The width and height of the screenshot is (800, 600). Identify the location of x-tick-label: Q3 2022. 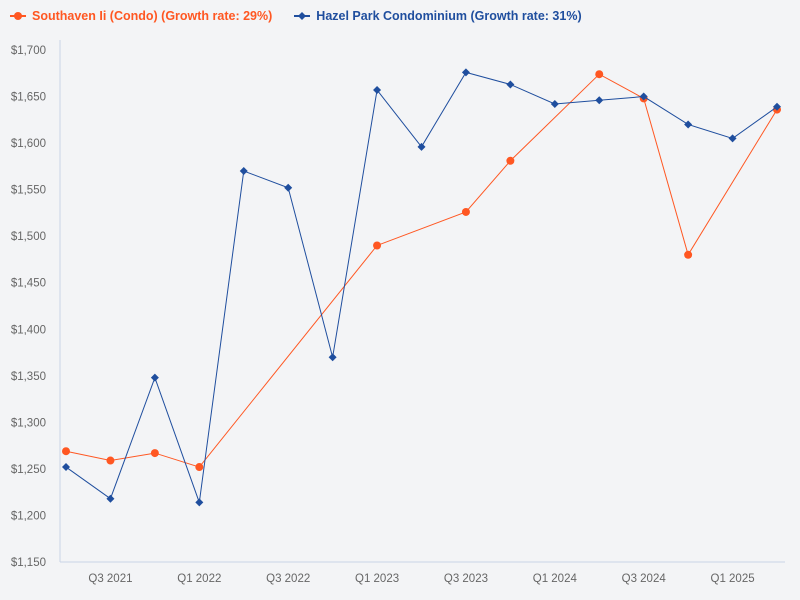
(288, 579).